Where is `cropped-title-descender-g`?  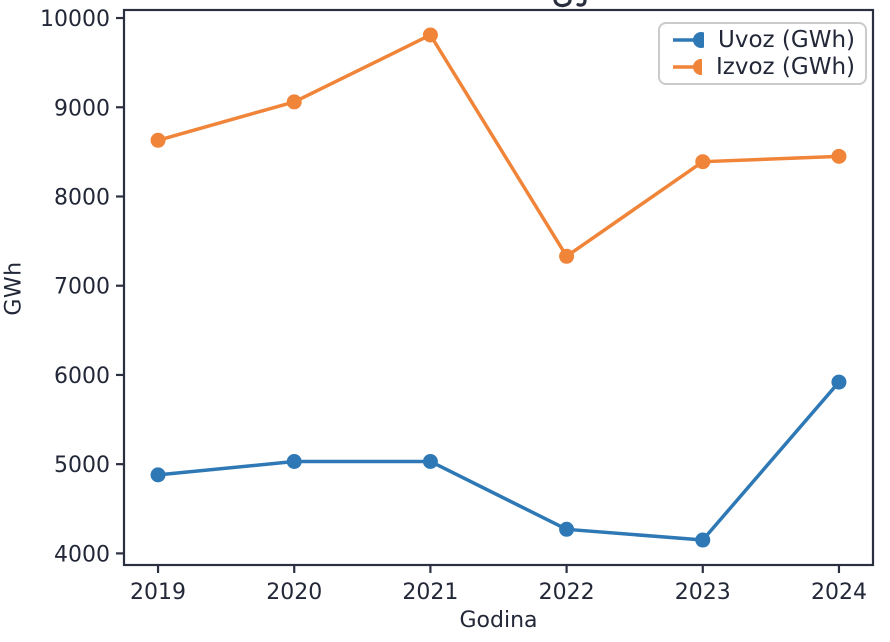 cropped-title-descender-g is located at coordinates (562, 4).